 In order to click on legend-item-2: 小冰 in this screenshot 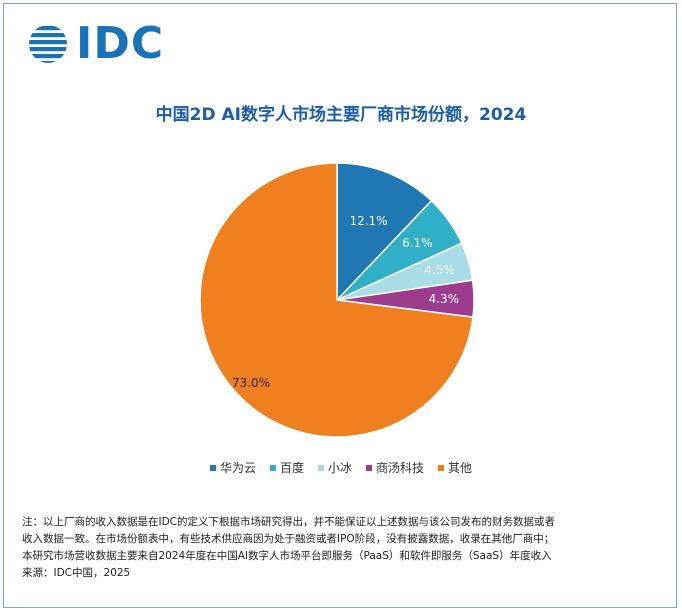, I will do `click(334, 467)`.